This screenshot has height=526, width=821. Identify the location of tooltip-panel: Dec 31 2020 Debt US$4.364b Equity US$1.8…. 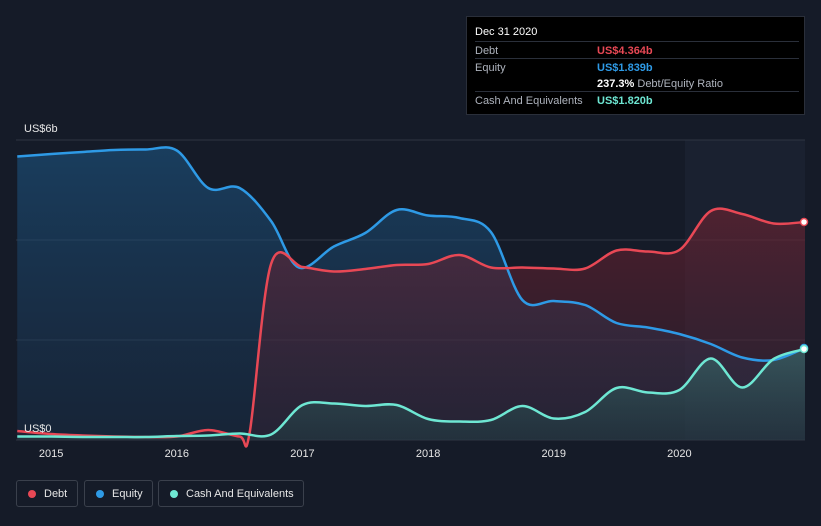
(635, 65).